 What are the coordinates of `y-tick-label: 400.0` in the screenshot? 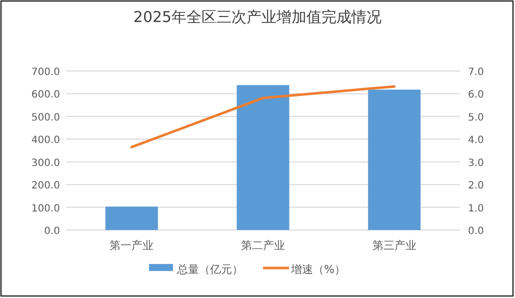 It's located at (45, 140).